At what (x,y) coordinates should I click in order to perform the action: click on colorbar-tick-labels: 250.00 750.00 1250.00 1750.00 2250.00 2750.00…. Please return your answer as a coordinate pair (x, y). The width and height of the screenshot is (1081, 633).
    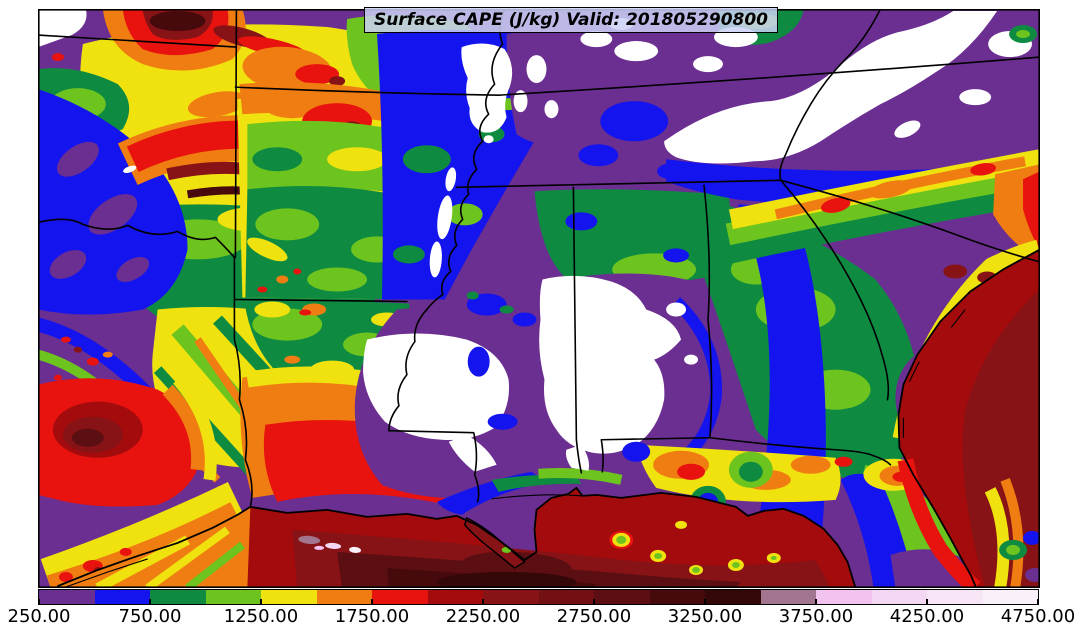
    Looking at the image, I should click on (542, 618).